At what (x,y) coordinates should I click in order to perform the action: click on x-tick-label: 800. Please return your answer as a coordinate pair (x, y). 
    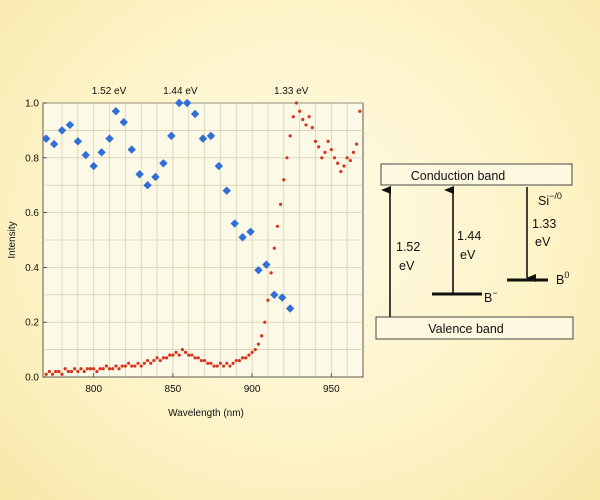
    Looking at the image, I should click on (93, 389).